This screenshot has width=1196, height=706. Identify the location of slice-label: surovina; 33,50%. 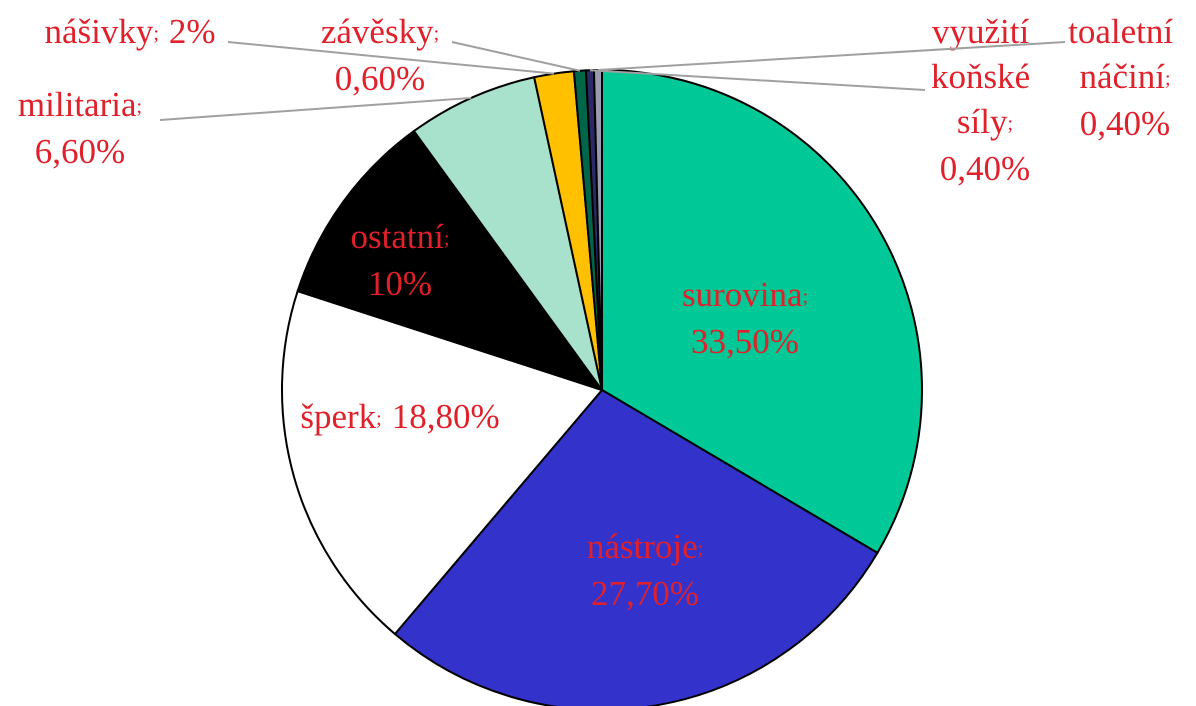
(745, 318).